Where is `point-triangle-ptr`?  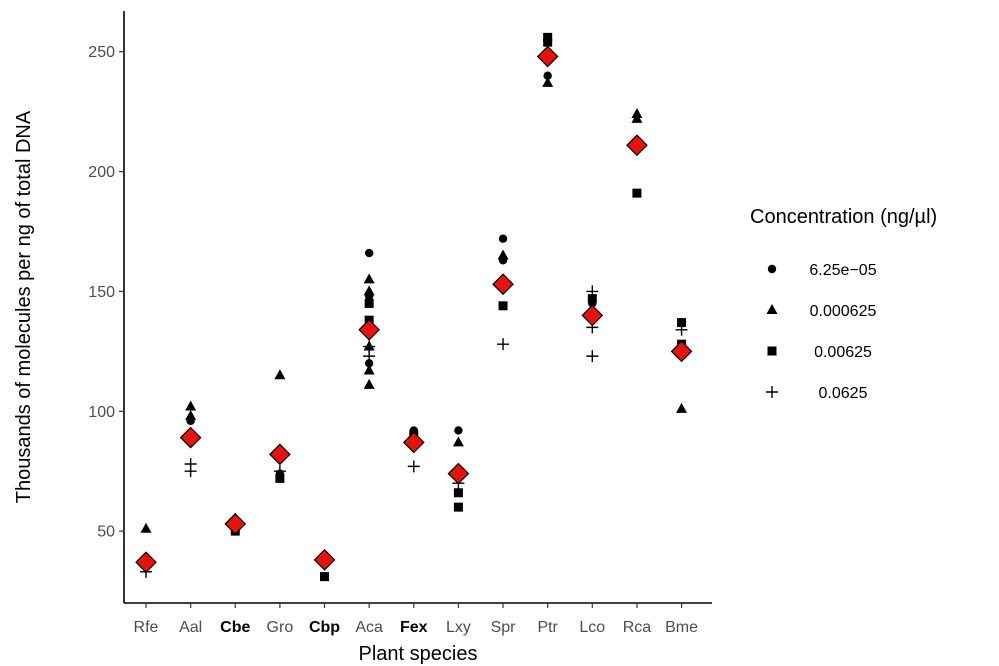
point-triangle-ptr is located at coordinates (548, 81).